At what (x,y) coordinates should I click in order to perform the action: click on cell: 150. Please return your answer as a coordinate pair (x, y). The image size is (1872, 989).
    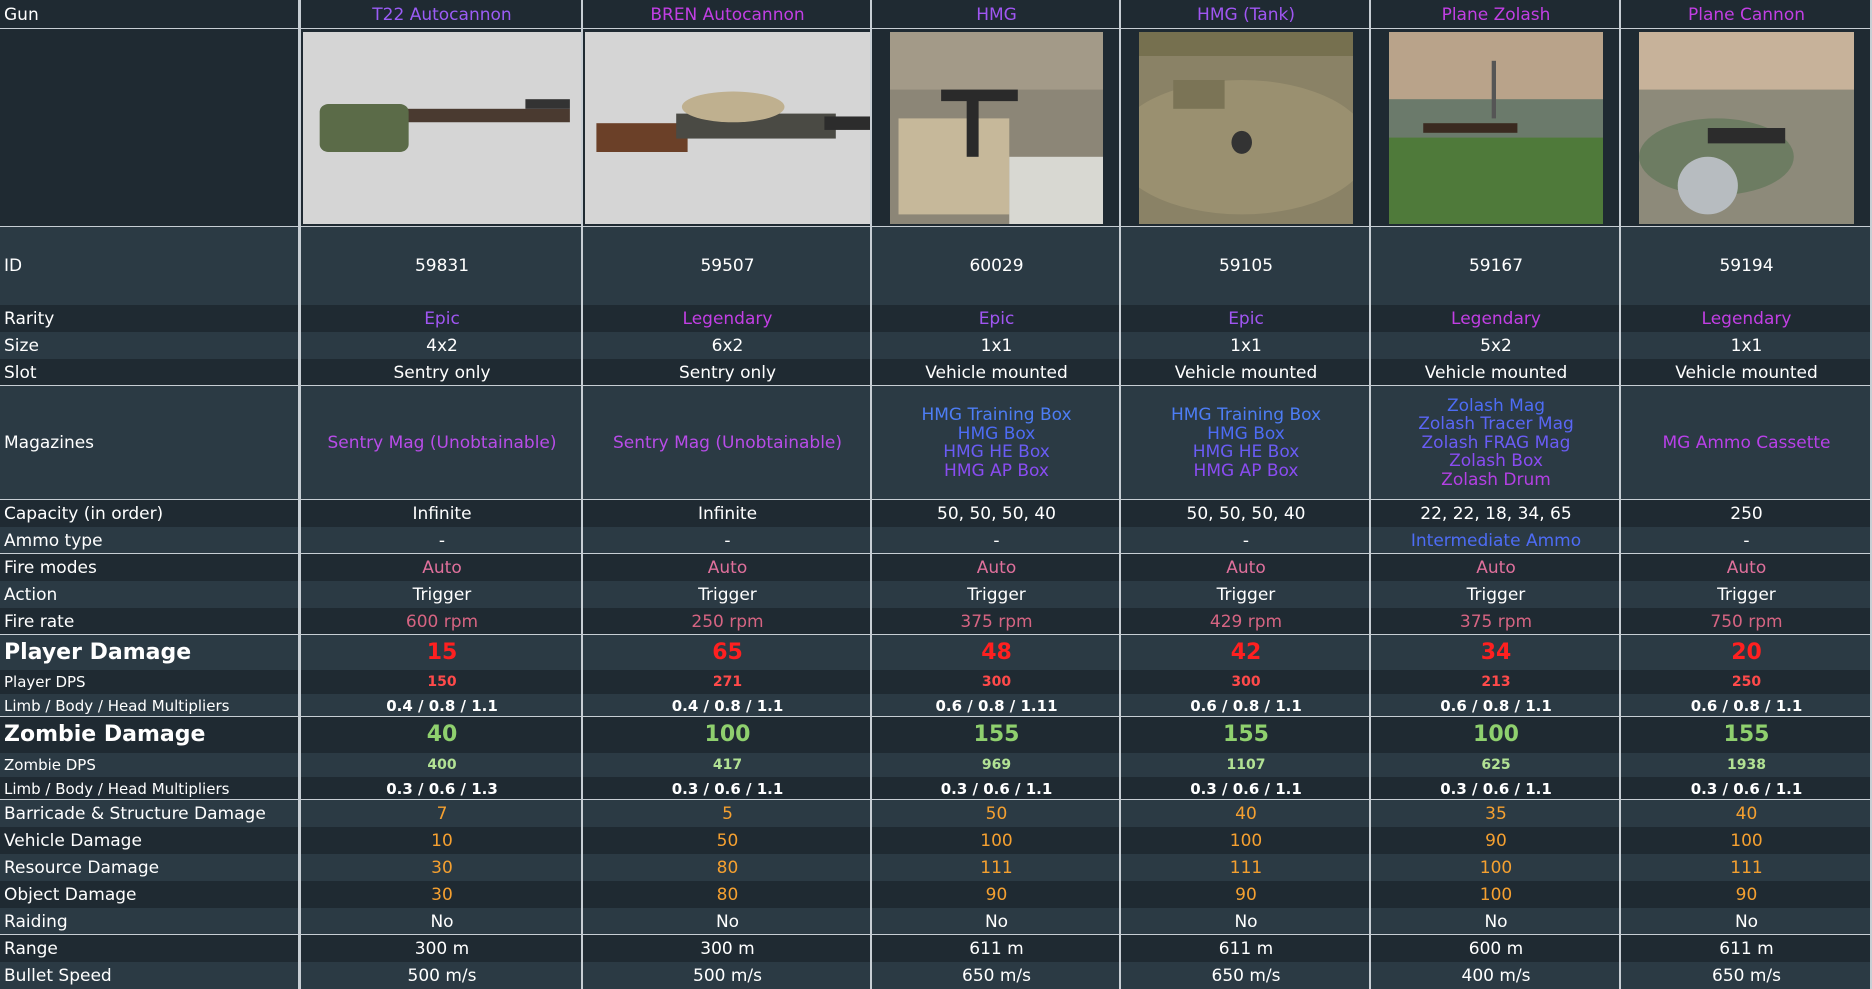
    Looking at the image, I should click on (442, 682).